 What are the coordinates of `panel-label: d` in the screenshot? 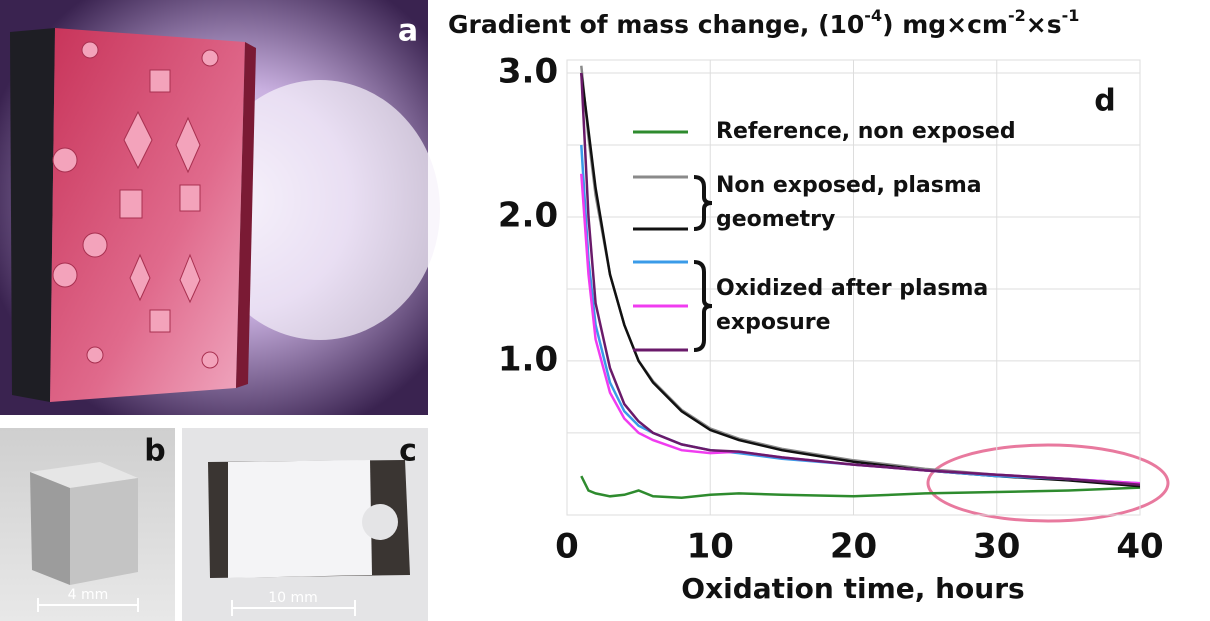 It's located at (1104, 101).